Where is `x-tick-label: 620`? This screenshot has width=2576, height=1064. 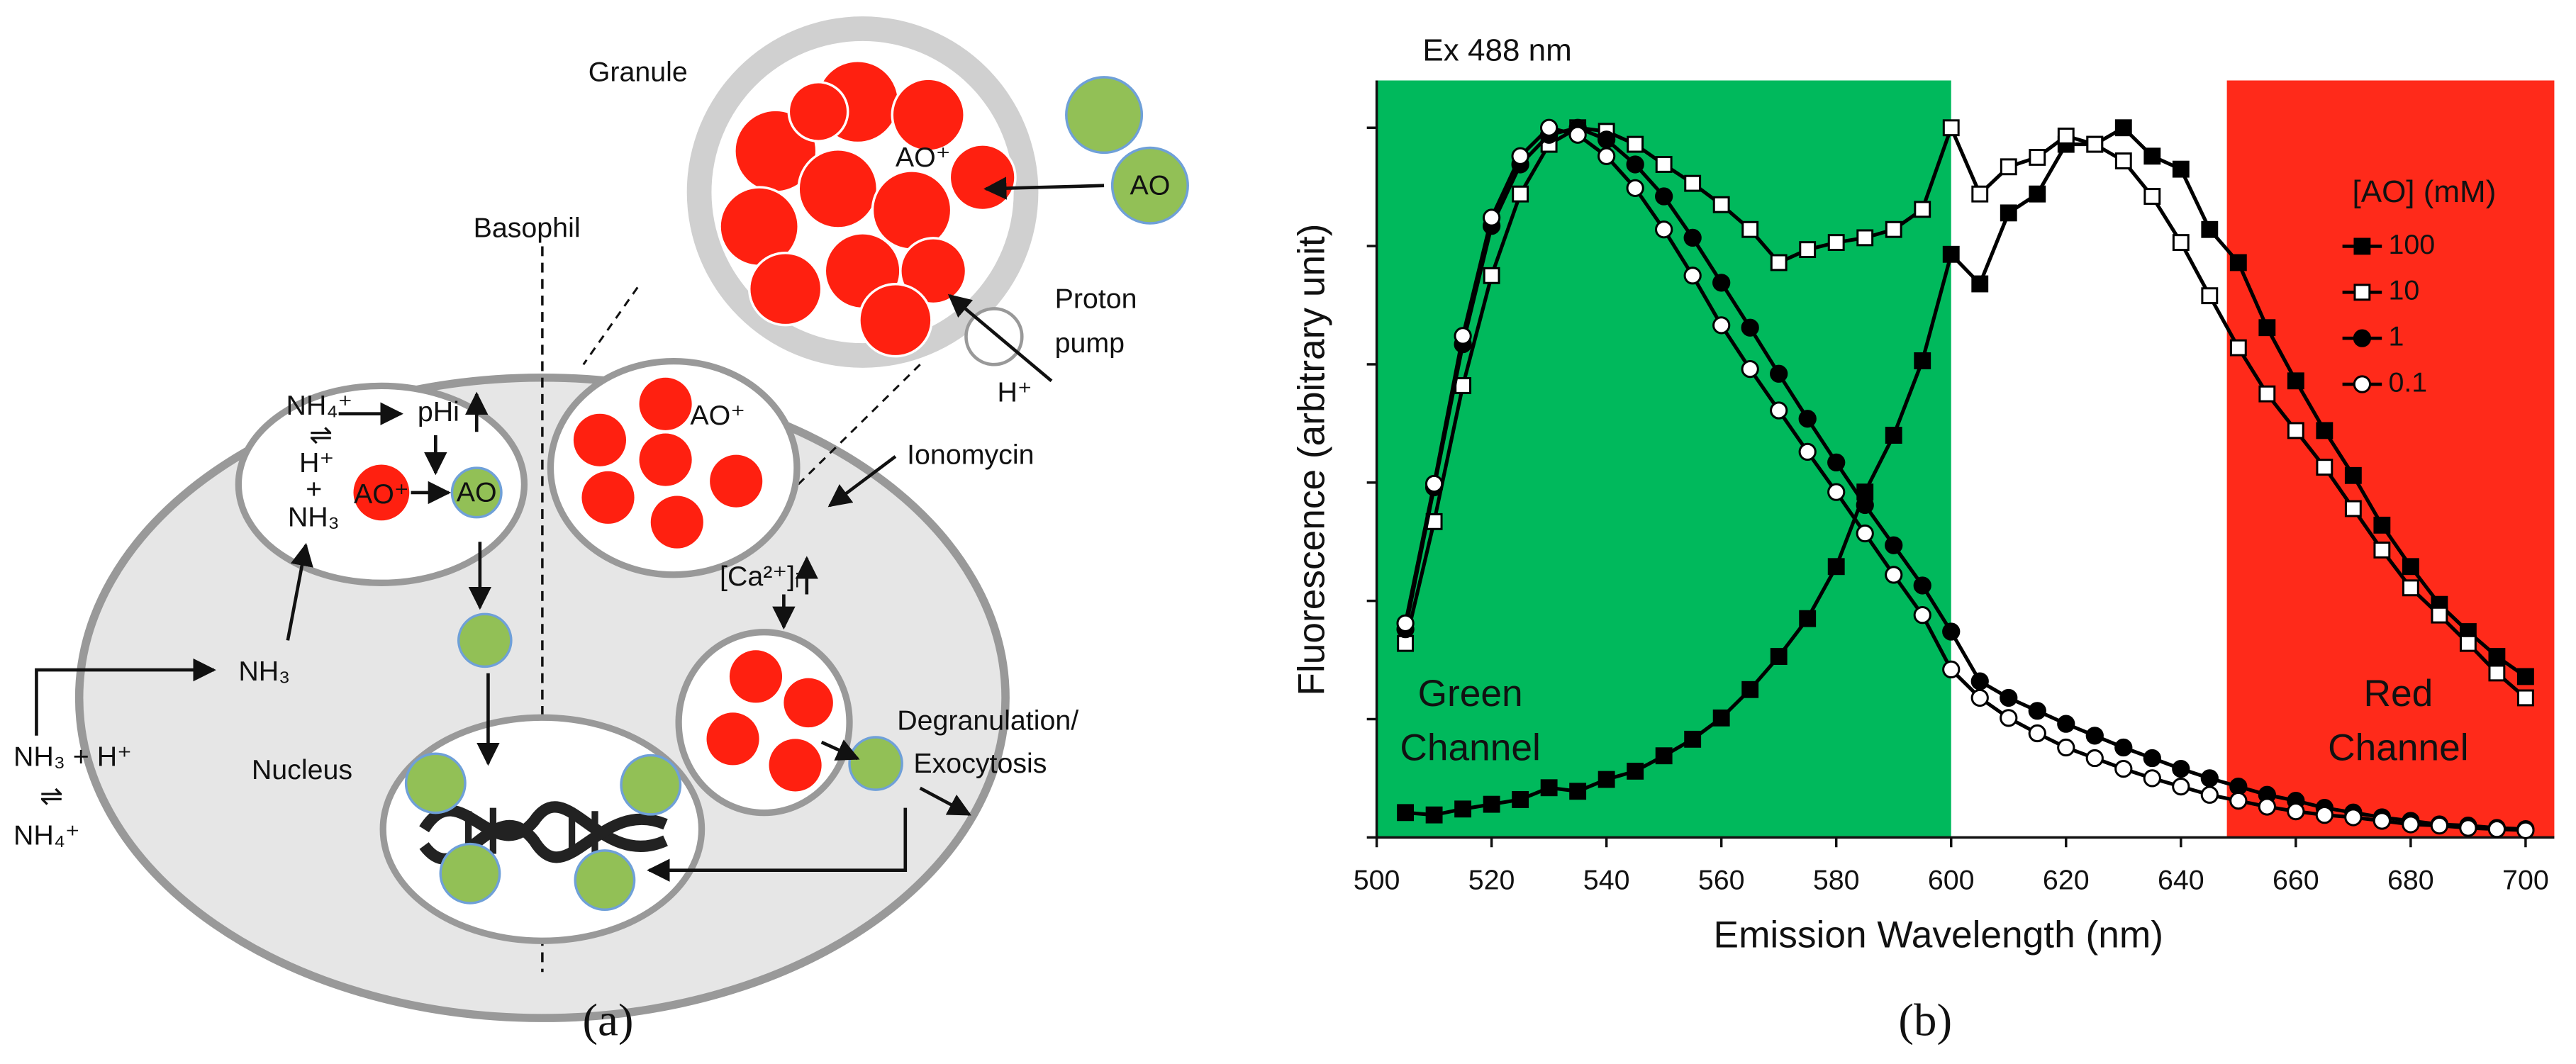 x-tick-label: 620 is located at coordinates (2066, 880).